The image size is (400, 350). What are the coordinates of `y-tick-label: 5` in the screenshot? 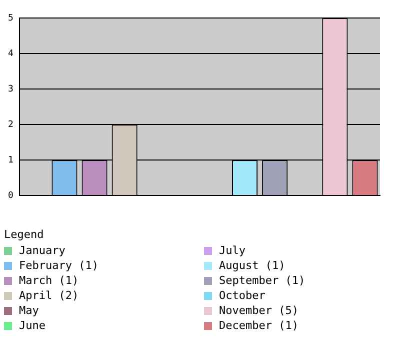 It's located at (11, 18).